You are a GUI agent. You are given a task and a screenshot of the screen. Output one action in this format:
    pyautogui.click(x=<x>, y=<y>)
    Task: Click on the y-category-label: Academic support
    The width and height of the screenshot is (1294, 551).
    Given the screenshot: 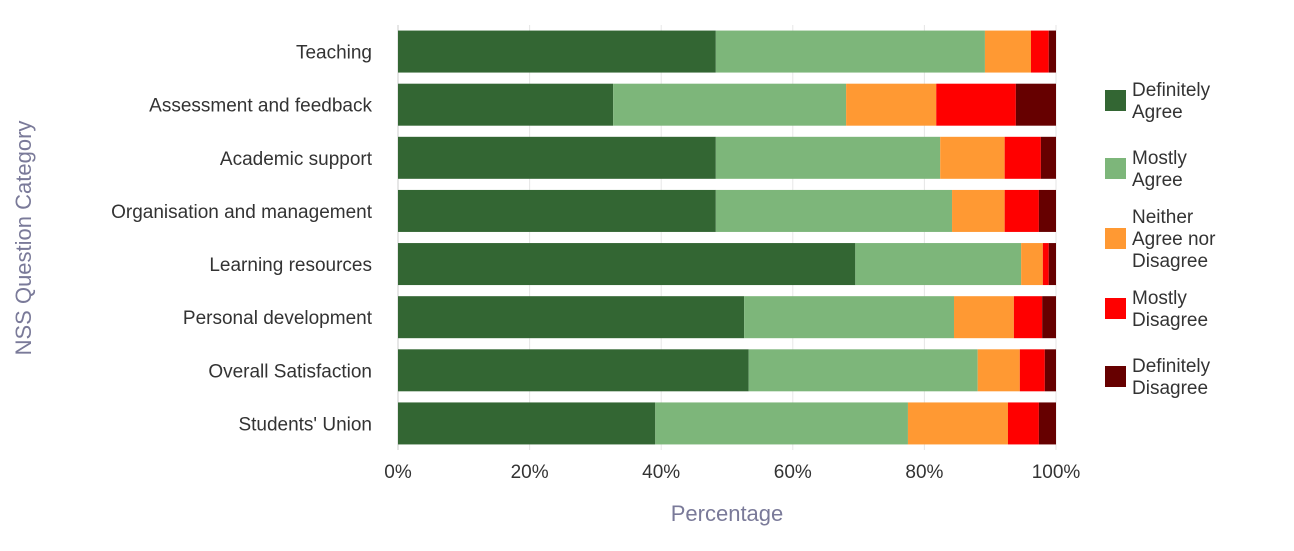 What is the action you would take?
    pyautogui.click(x=296, y=159)
    